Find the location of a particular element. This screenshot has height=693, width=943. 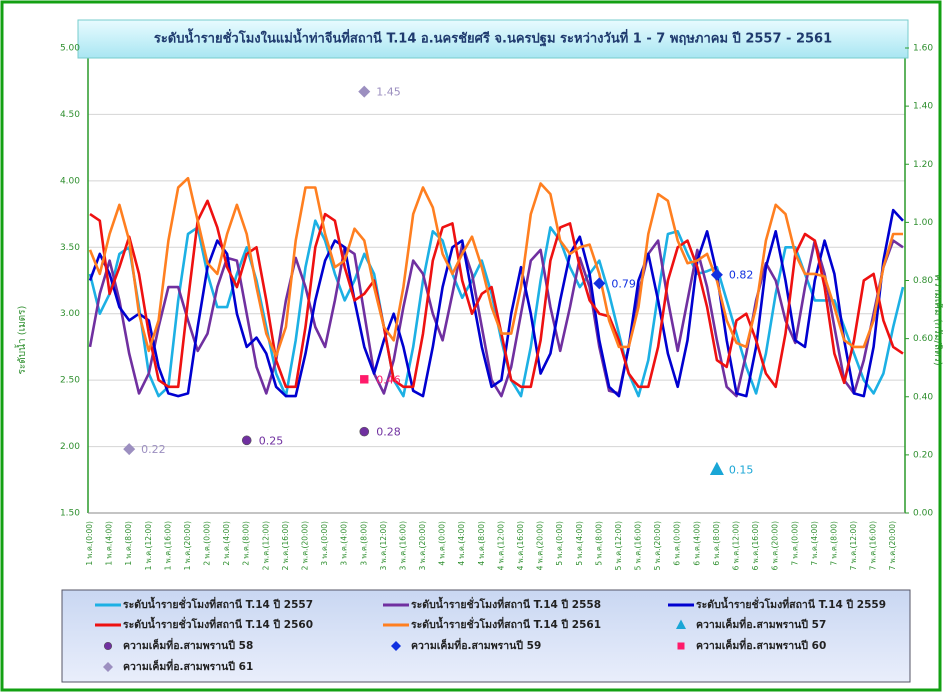

x-tick-label: 5 พ.ค.(20:00) is located at coordinates (657, 545).